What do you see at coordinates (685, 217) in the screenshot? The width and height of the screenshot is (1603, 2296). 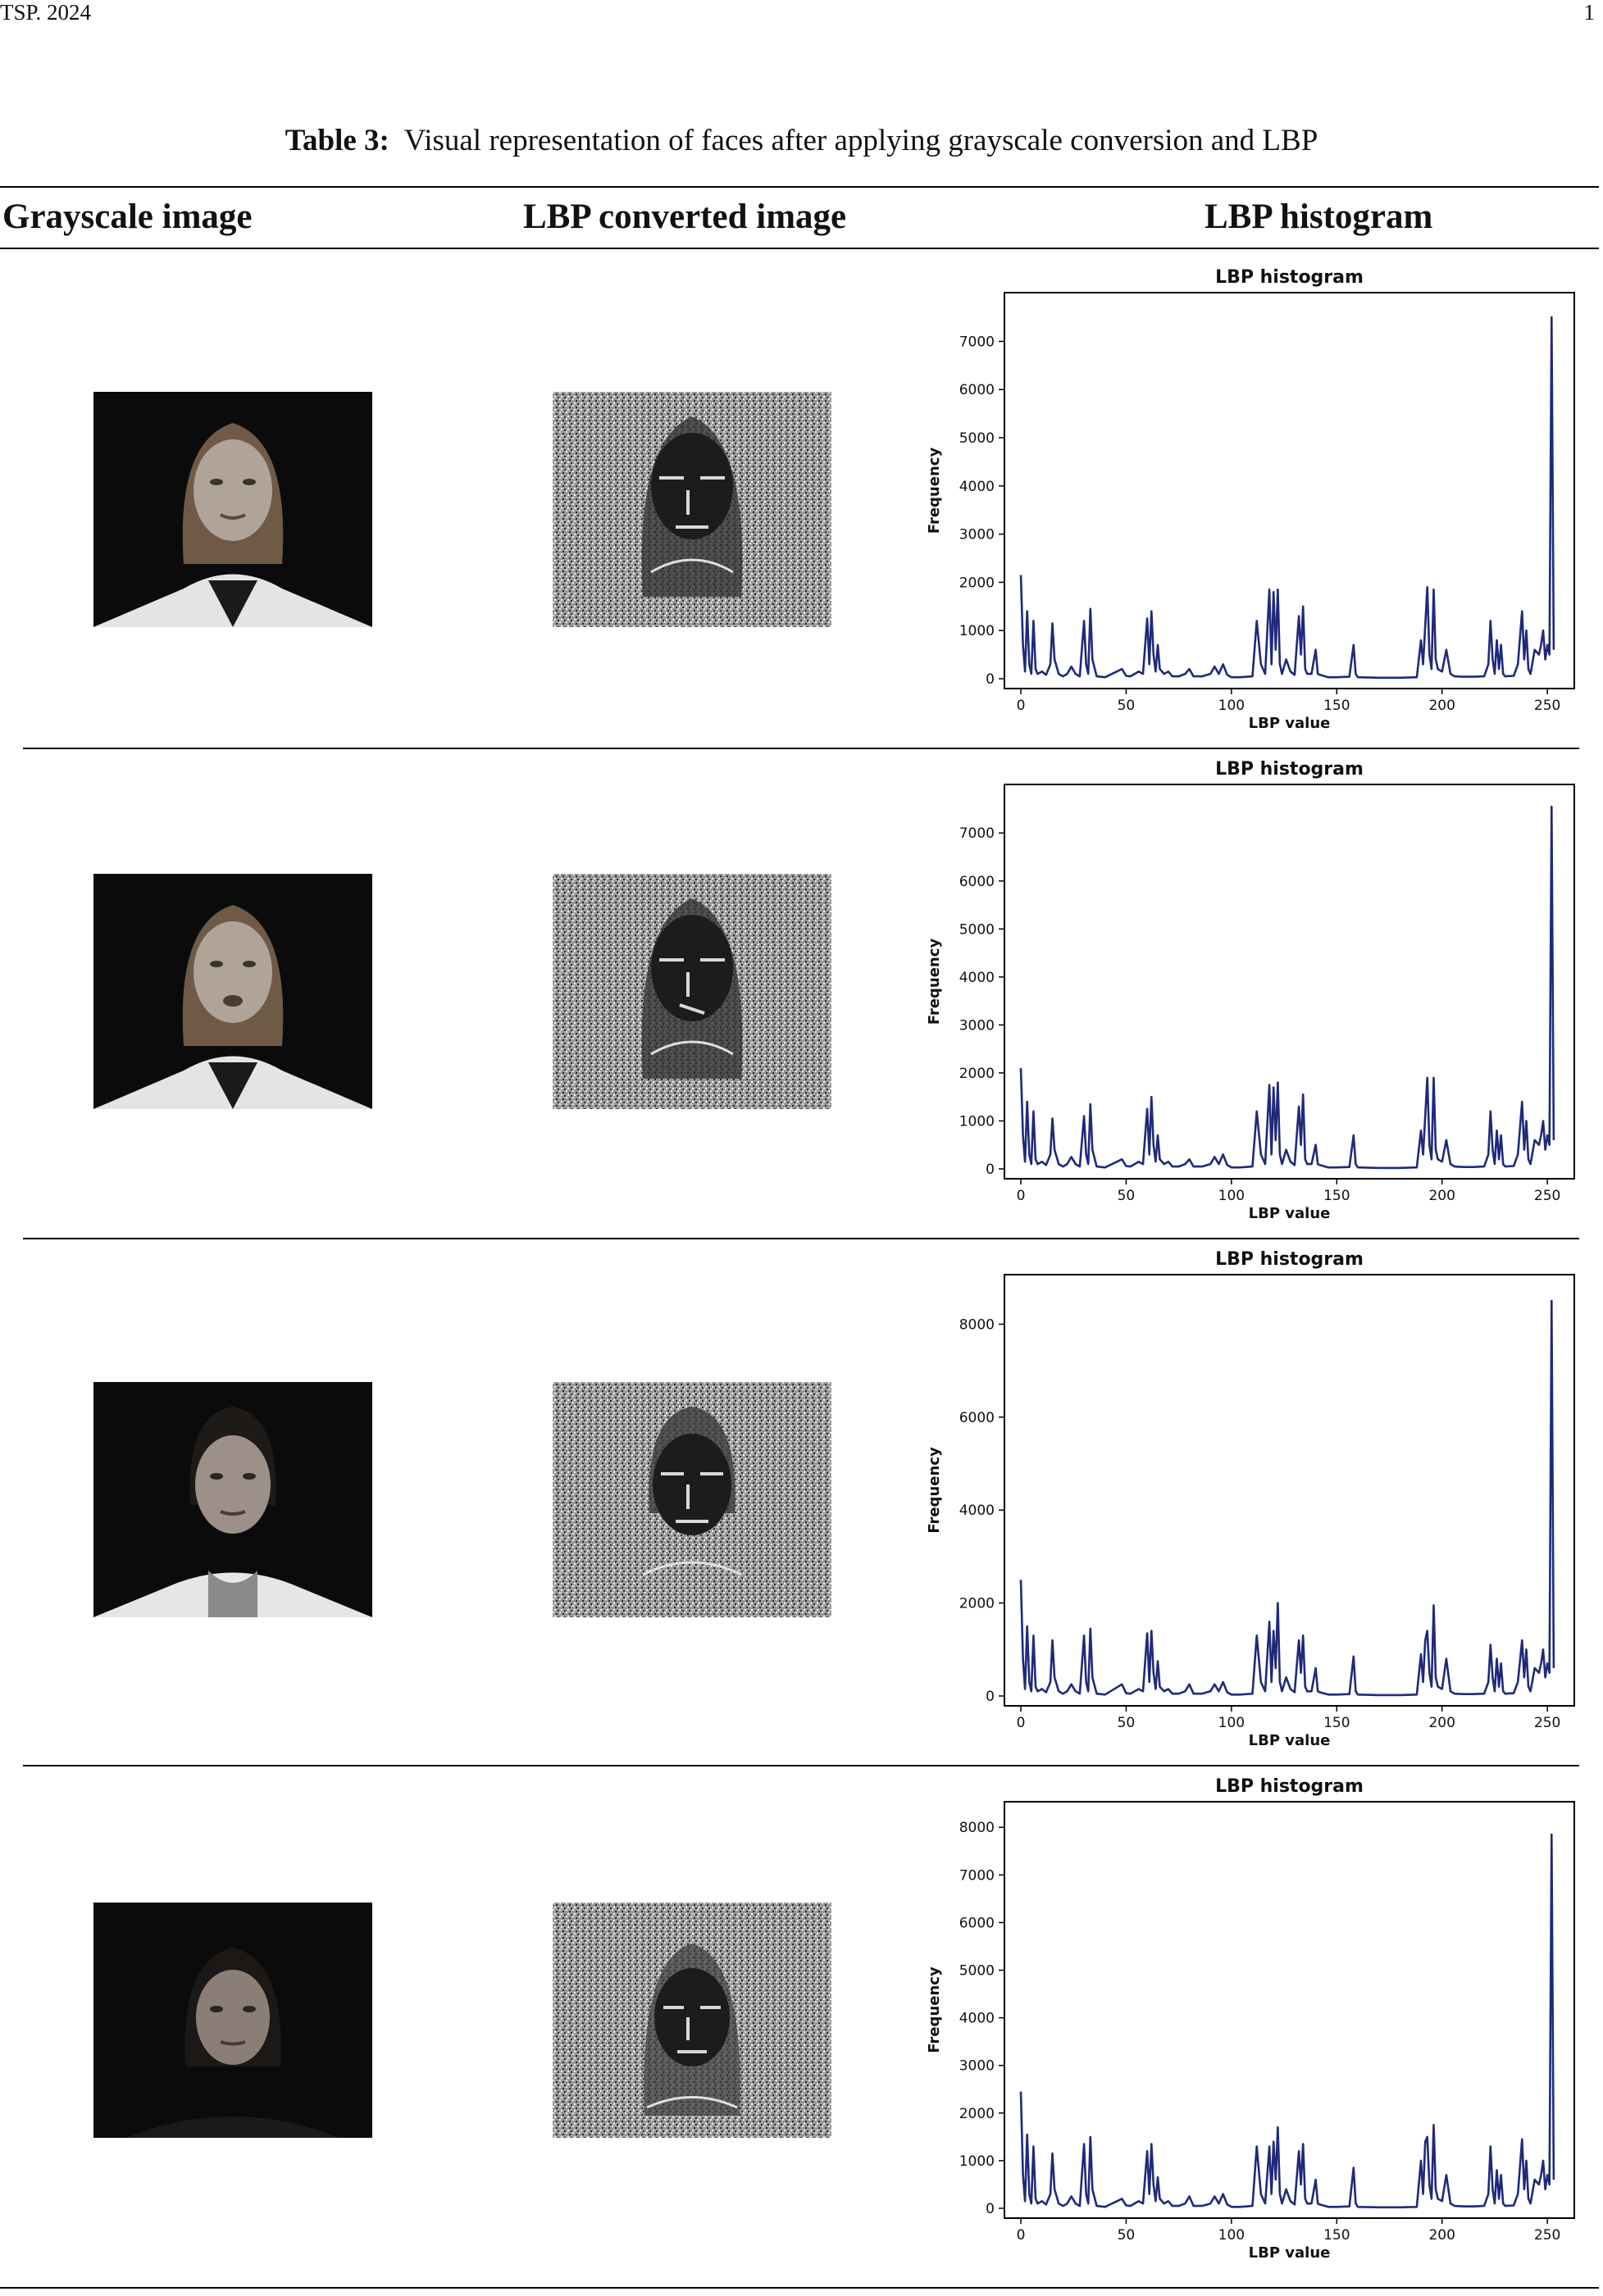 I see `column-header-lbp-image: LBP converted image` at bounding box center [685, 217].